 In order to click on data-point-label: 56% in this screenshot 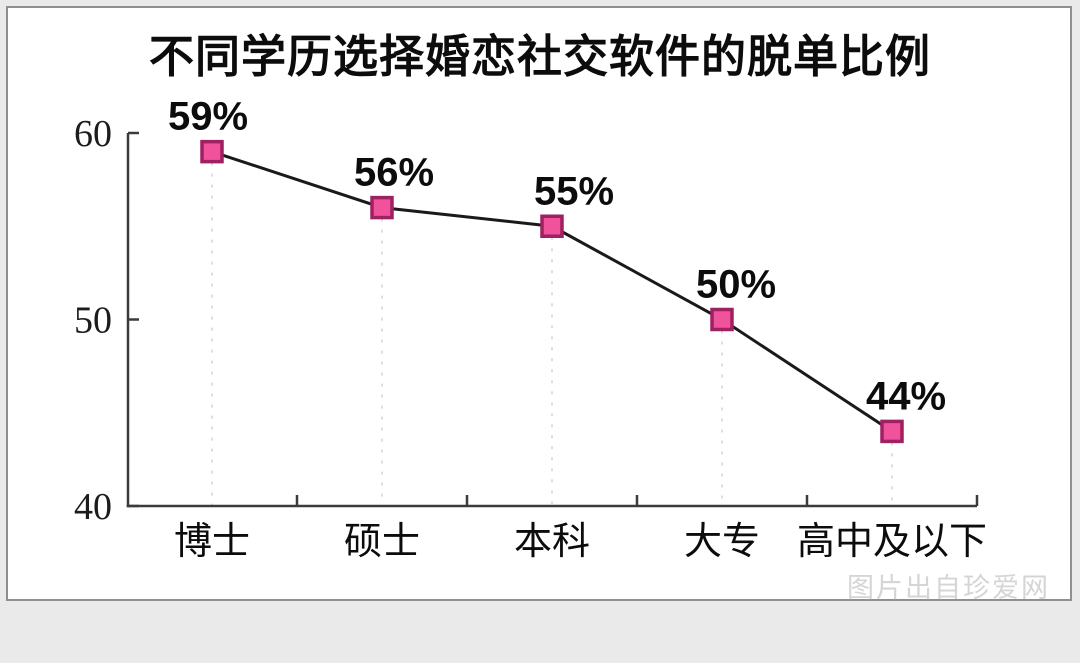, I will do `click(394, 173)`.